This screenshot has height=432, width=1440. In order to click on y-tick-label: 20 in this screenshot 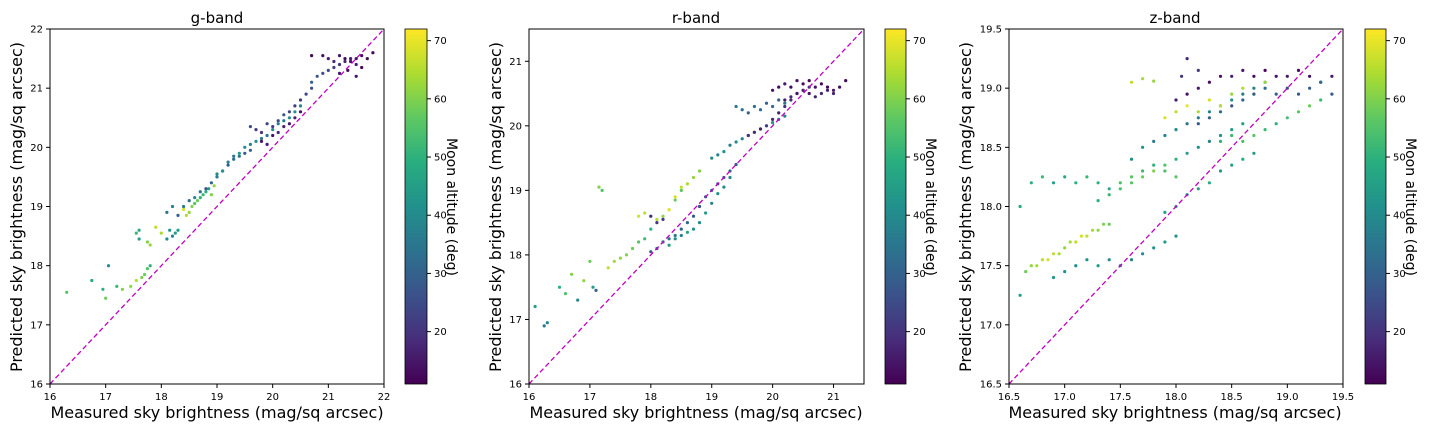, I will do `click(515, 126)`.